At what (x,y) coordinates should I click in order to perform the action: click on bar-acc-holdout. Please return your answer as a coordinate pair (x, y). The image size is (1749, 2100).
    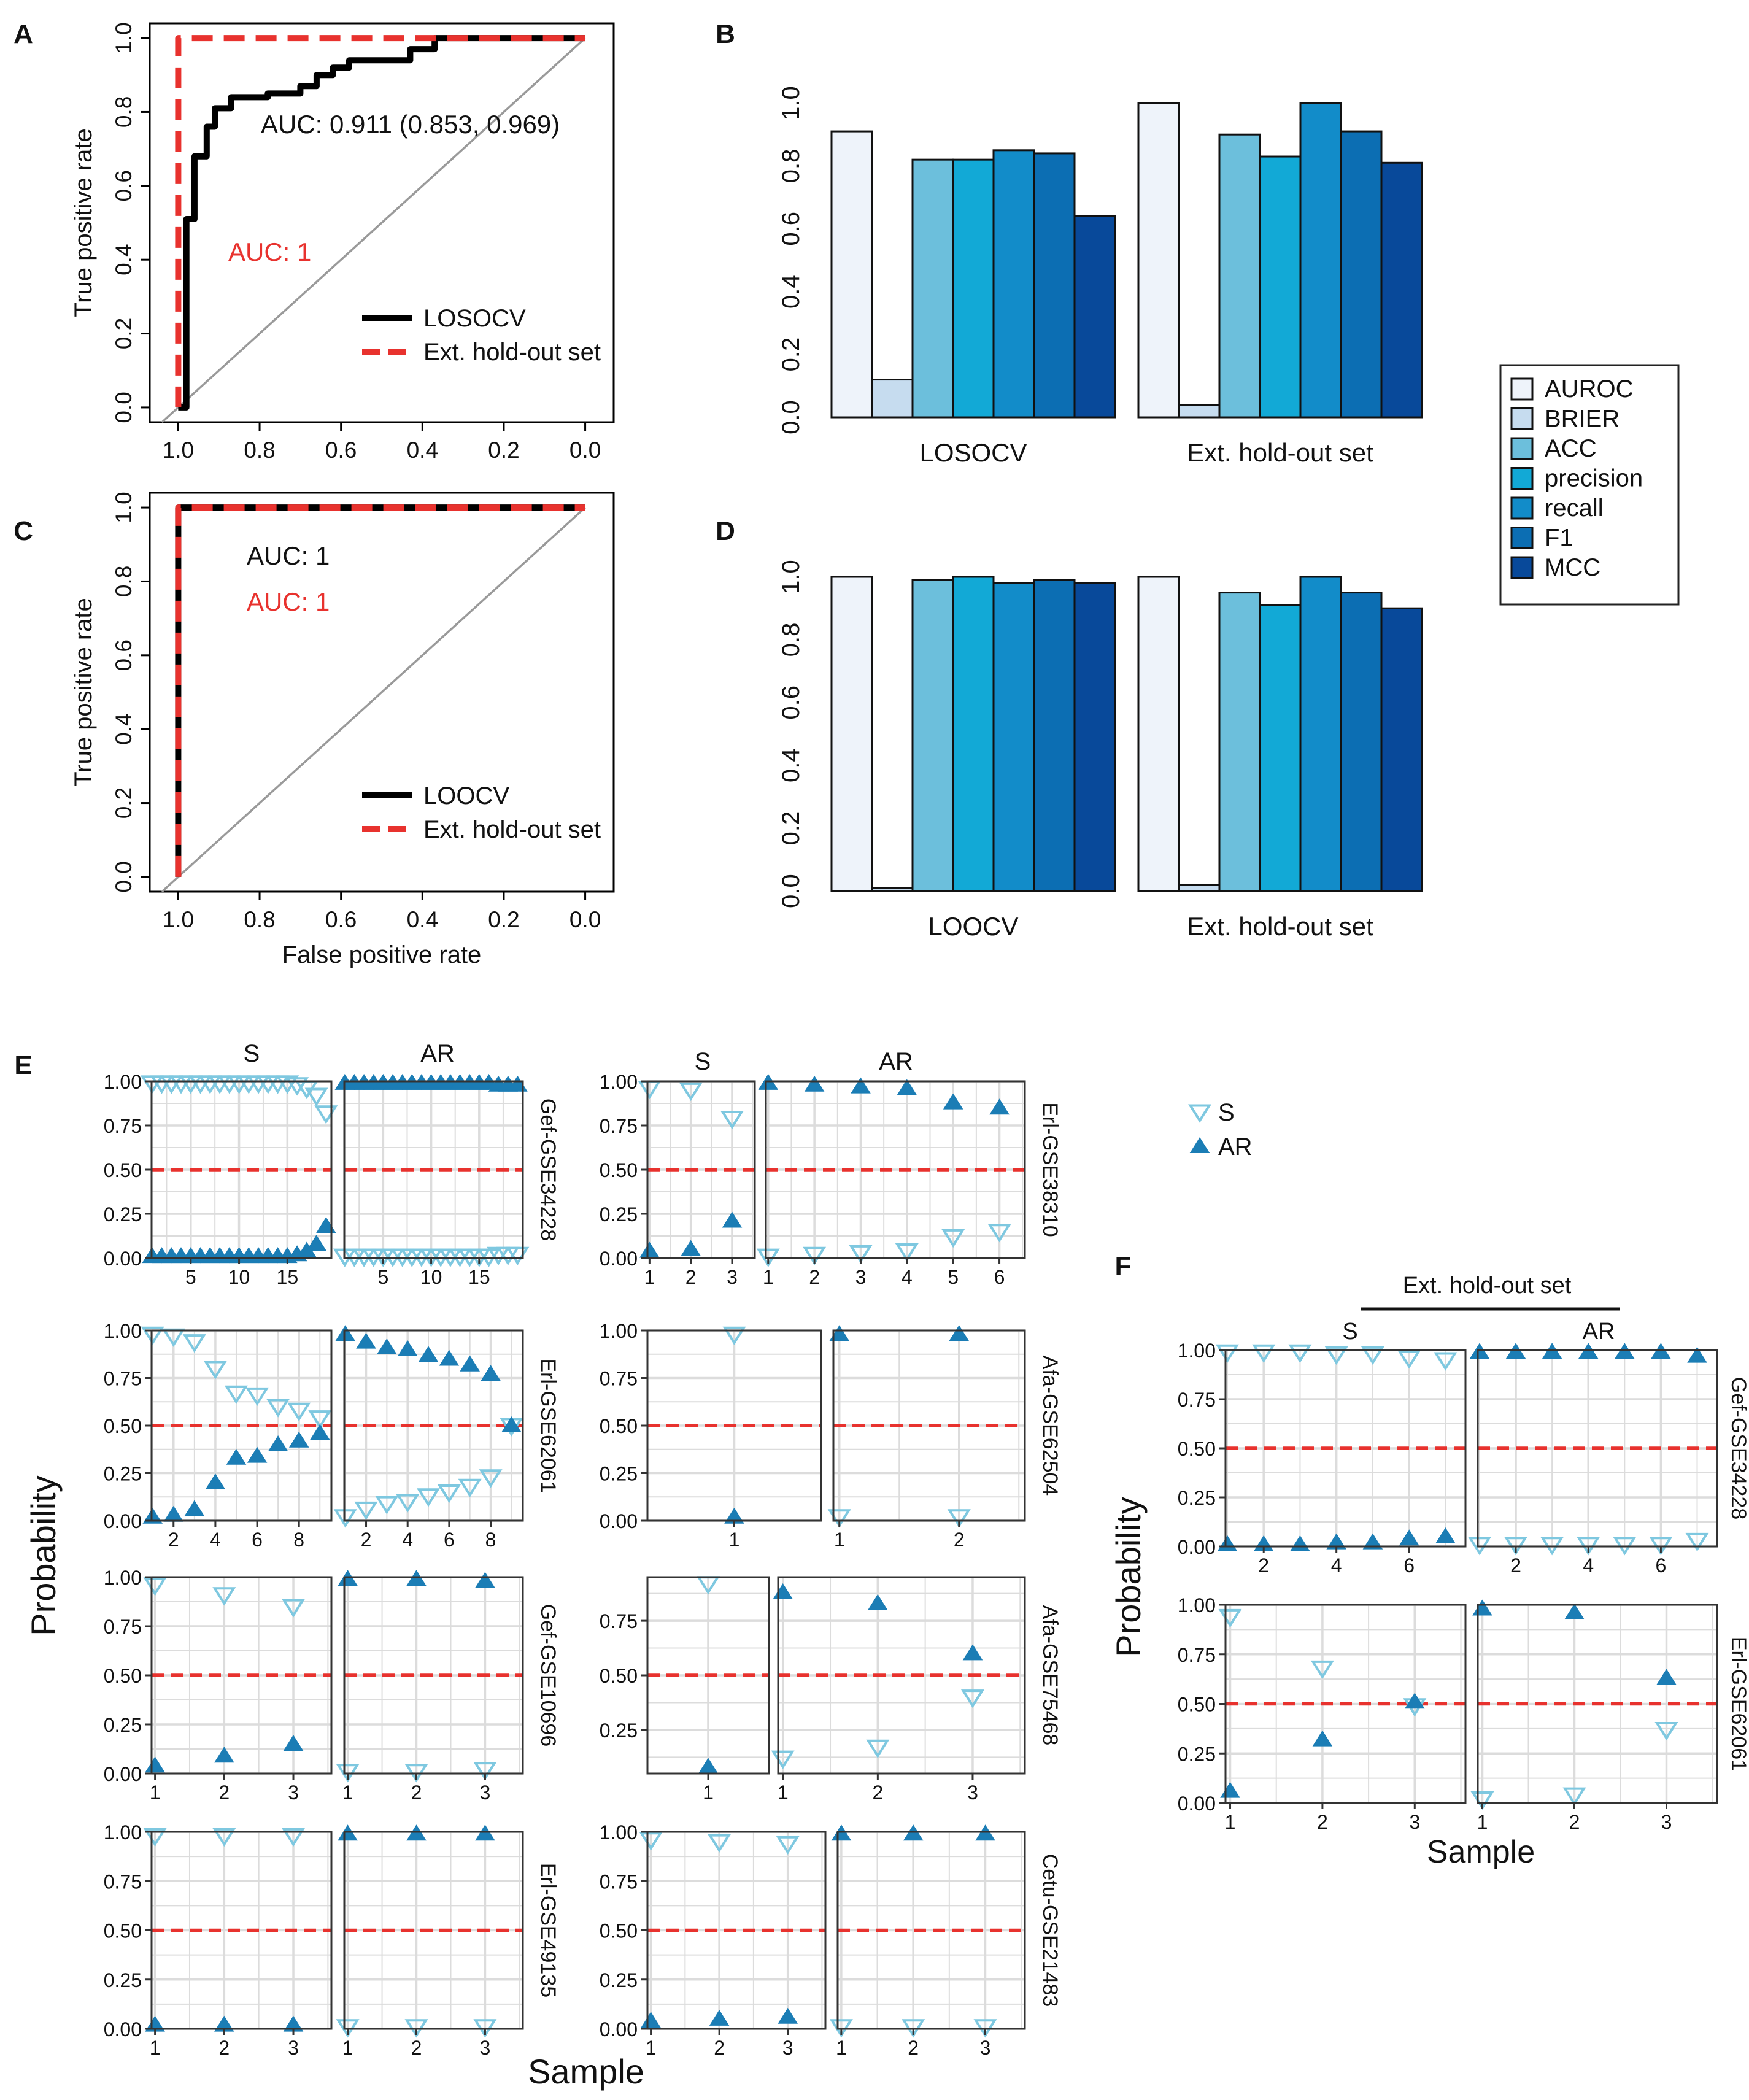
    Looking at the image, I should click on (1239, 742).